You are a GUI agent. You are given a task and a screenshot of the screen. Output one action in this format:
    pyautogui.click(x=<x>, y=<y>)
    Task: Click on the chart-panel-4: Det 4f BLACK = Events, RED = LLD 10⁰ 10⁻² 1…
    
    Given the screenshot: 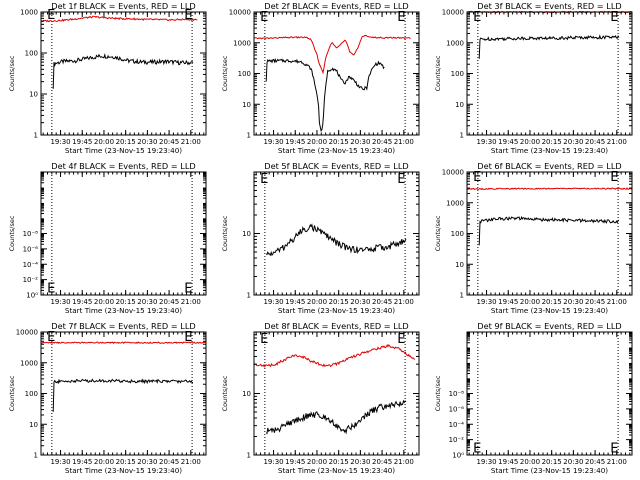 What is the action you would take?
    pyautogui.click(x=107, y=238)
    